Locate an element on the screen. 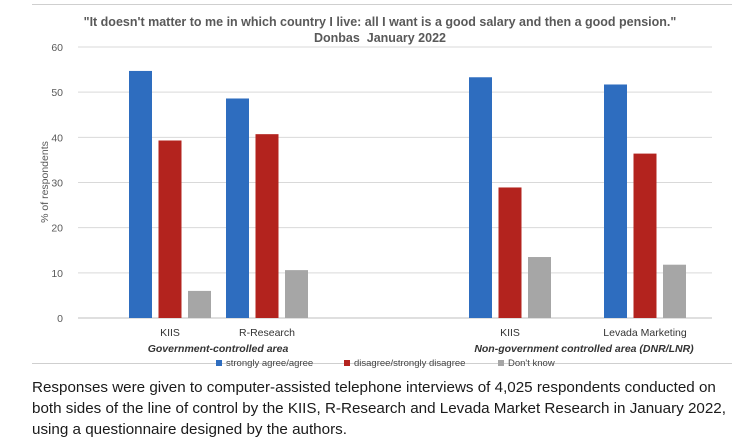  chart-subtitle: Donbas January 2022 is located at coordinates (380, 38).